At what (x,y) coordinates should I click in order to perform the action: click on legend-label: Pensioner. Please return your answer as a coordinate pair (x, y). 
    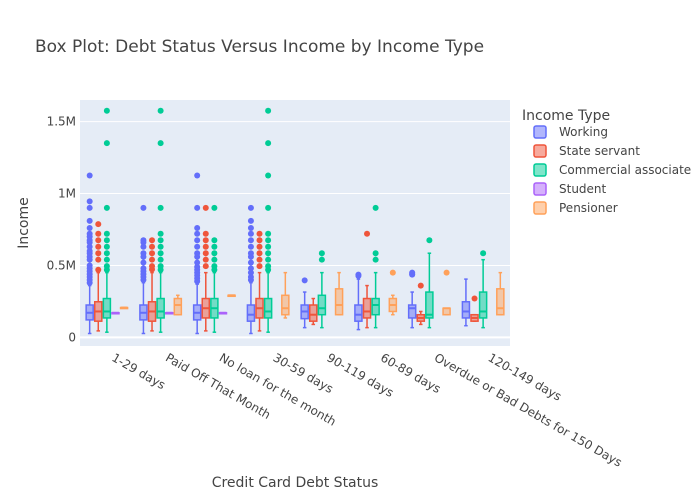
    Looking at the image, I should click on (588, 208).